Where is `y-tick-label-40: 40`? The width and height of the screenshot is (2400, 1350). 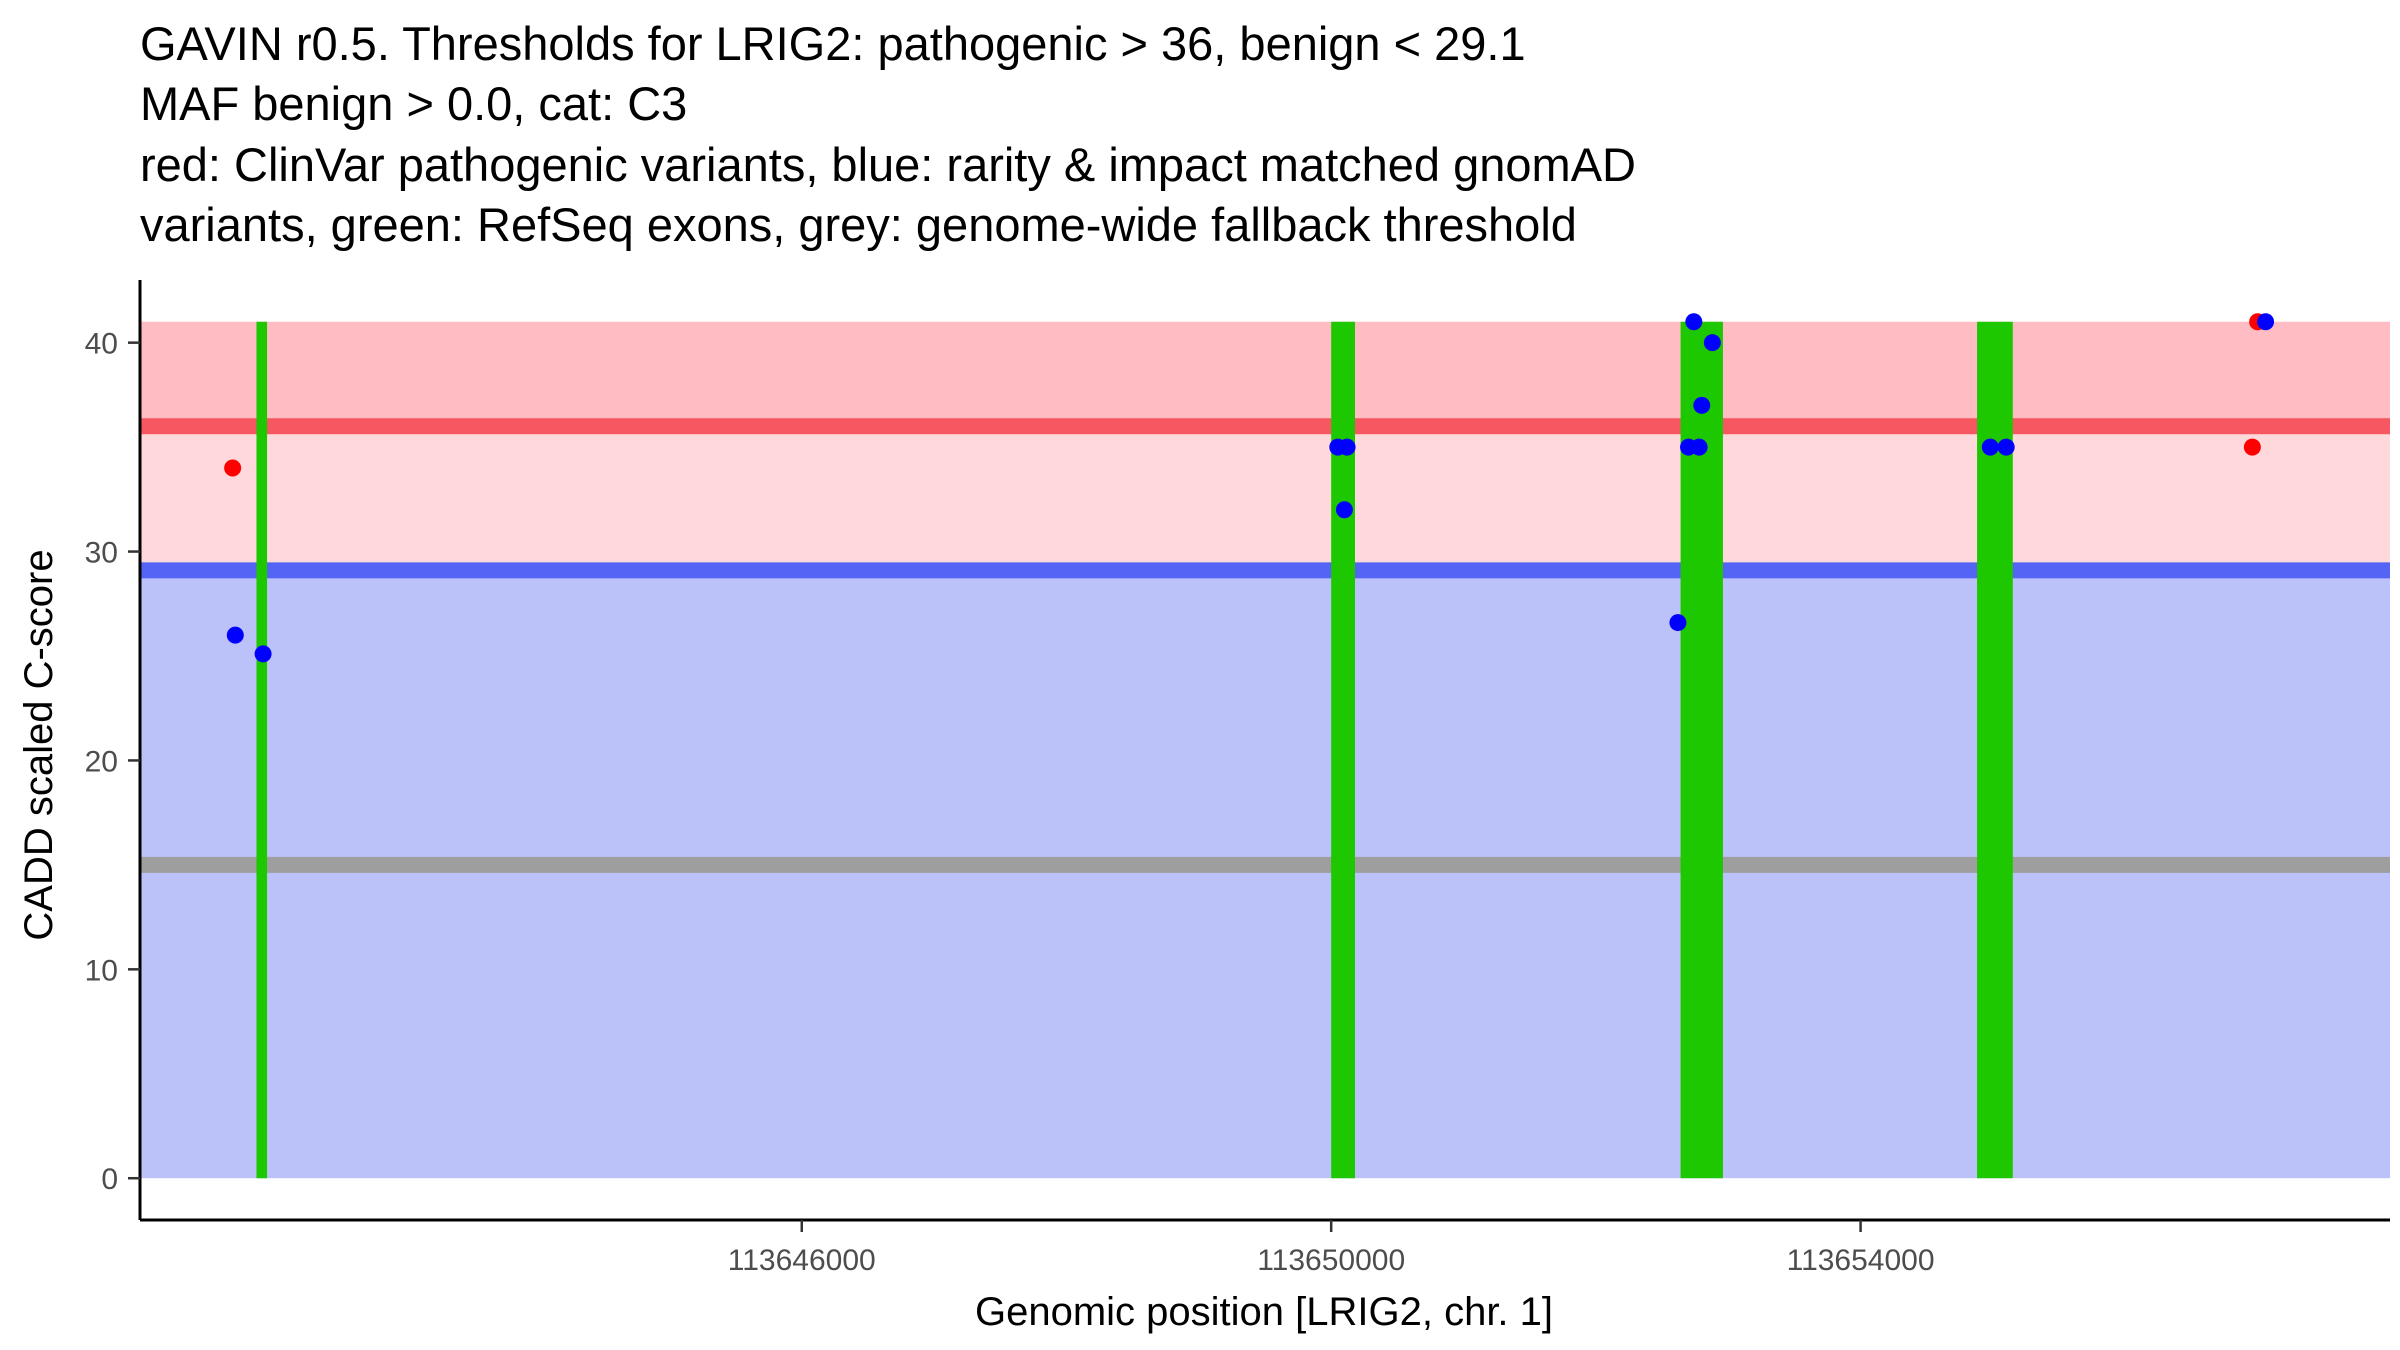
y-tick-label-40: 40 is located at coordinates (101, 344).